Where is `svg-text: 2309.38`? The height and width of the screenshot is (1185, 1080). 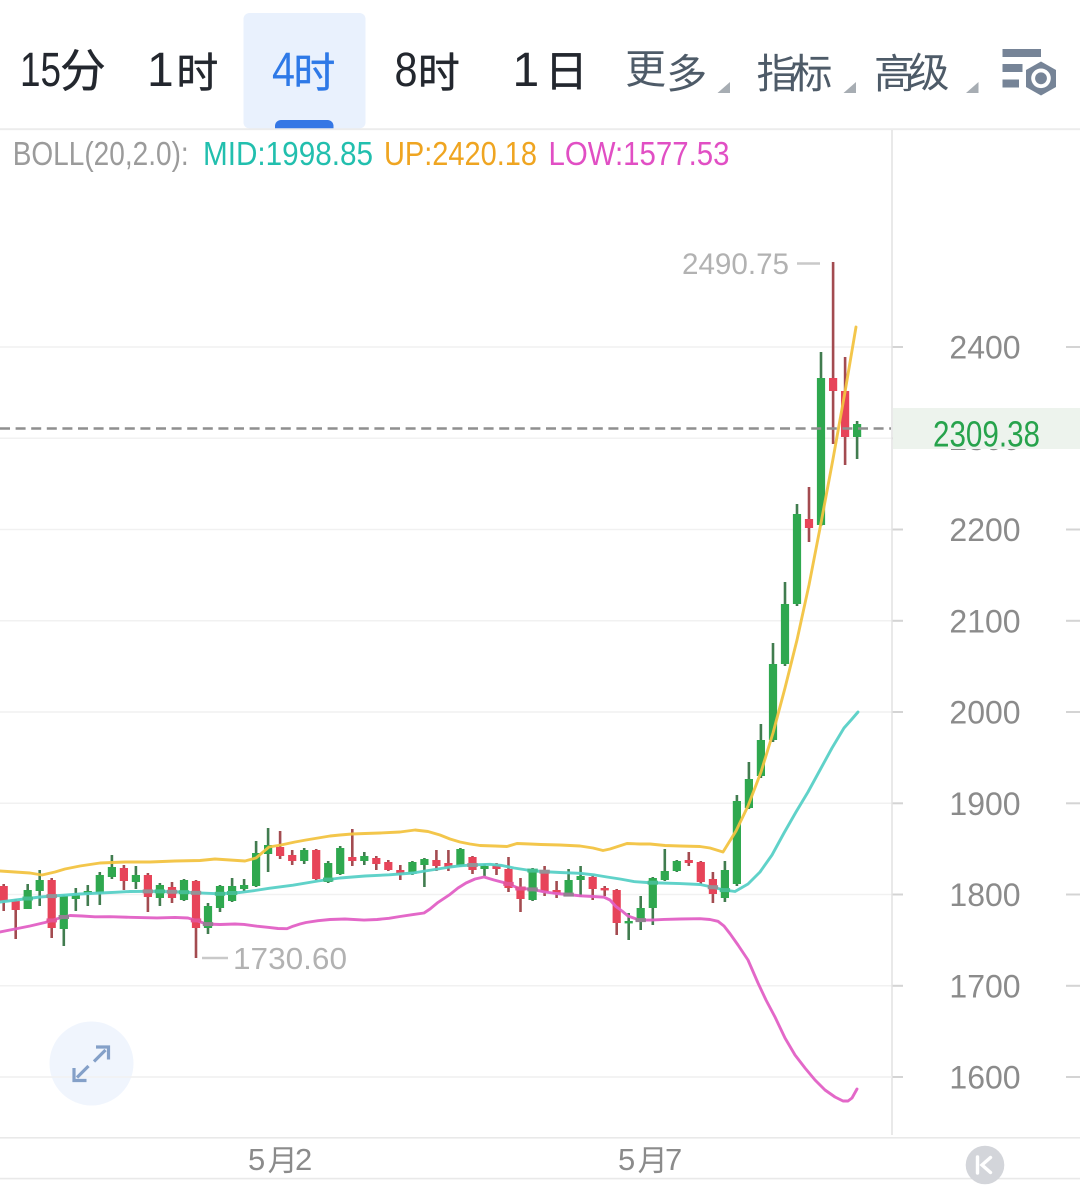 svg-text: 2309.38 is located at coordinates (986, 434).